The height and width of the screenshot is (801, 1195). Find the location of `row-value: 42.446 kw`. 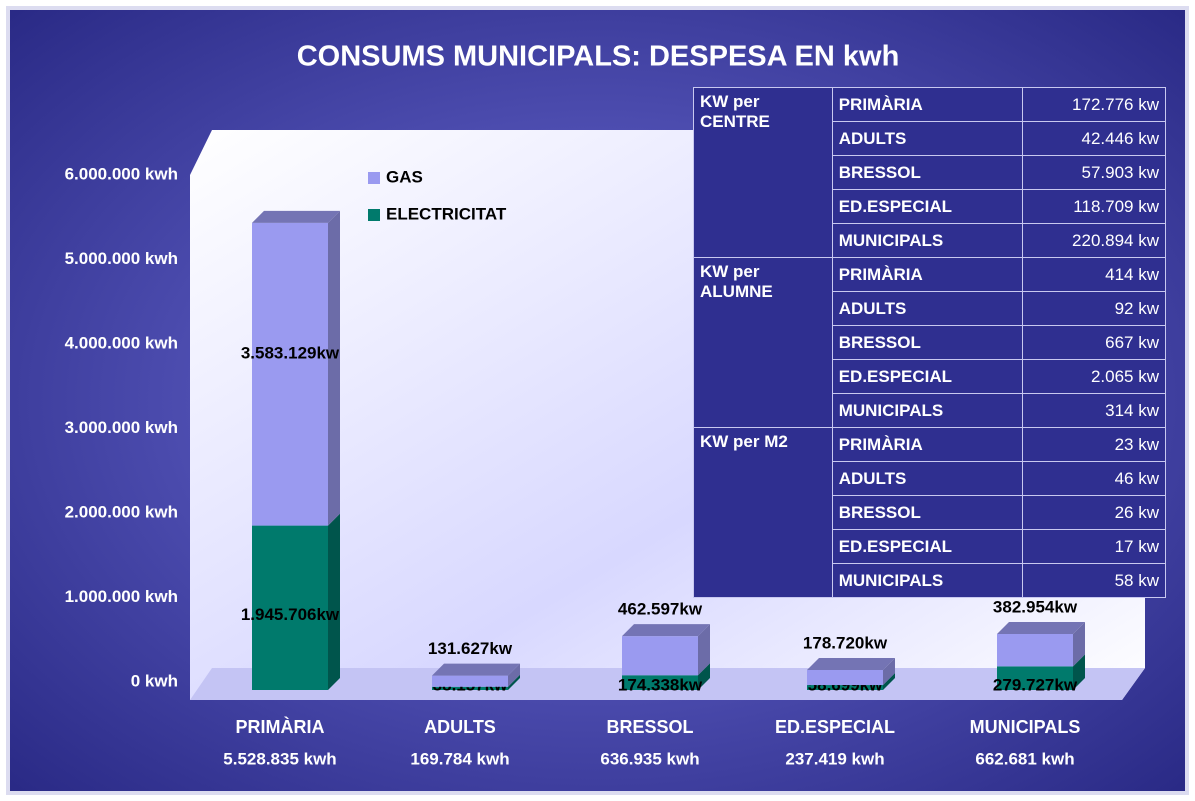

row-value: 42.446 kw is located at coordinates (1094, 138).